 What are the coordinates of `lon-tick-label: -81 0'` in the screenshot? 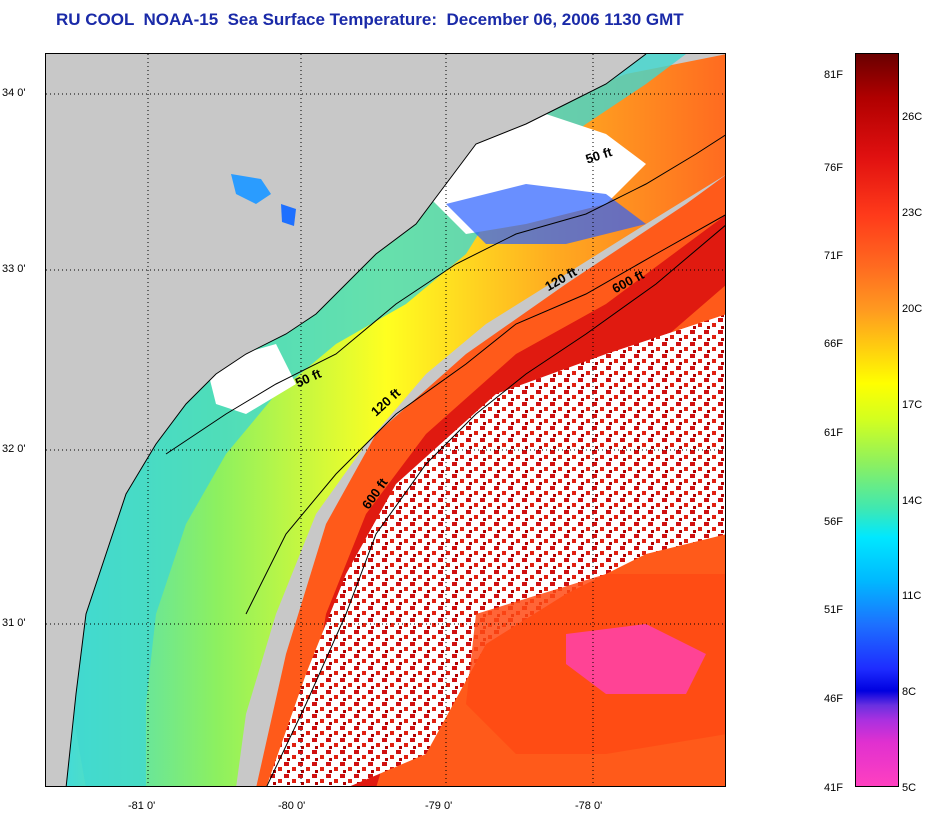 It's located at (142, 806).